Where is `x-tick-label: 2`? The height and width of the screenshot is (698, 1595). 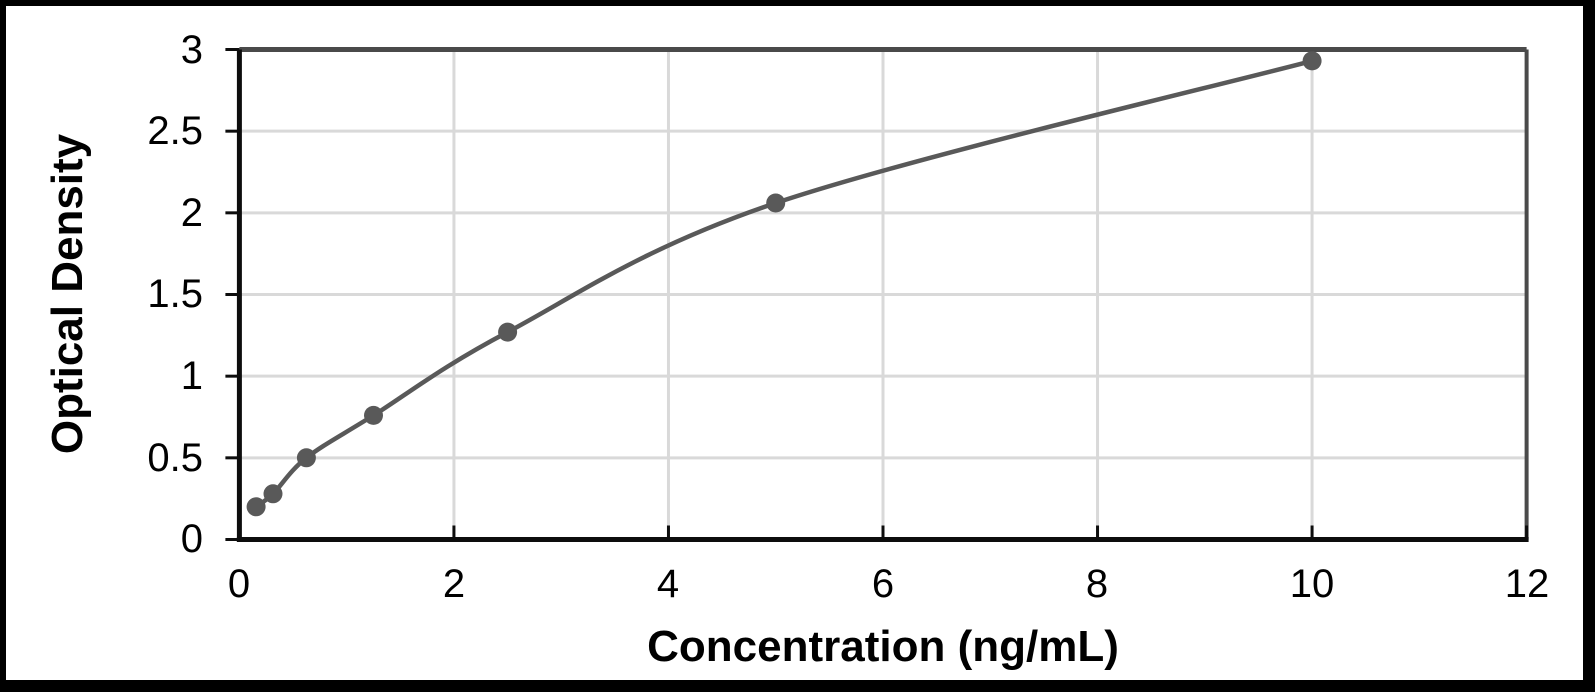
x-tick-label: 2 is located at coordinates (454, 584).